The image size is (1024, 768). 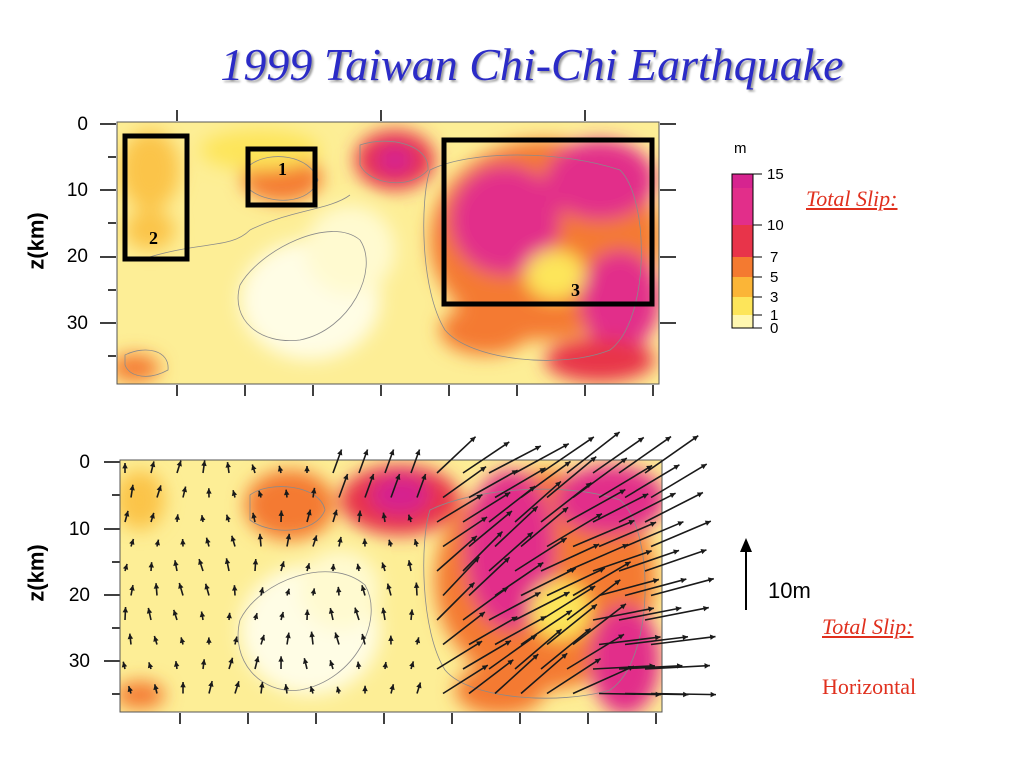 I want to click on bottom-y-tick-30: 30, so click(x=79, y=661).